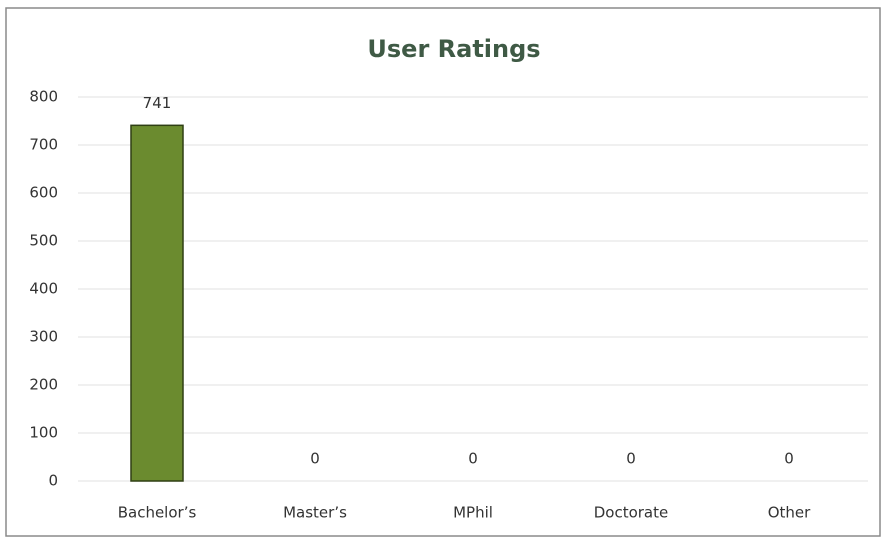  Describe the element at coordinates (789, 513) in the screenshot. I see `x-tick-label: Other` at that location.